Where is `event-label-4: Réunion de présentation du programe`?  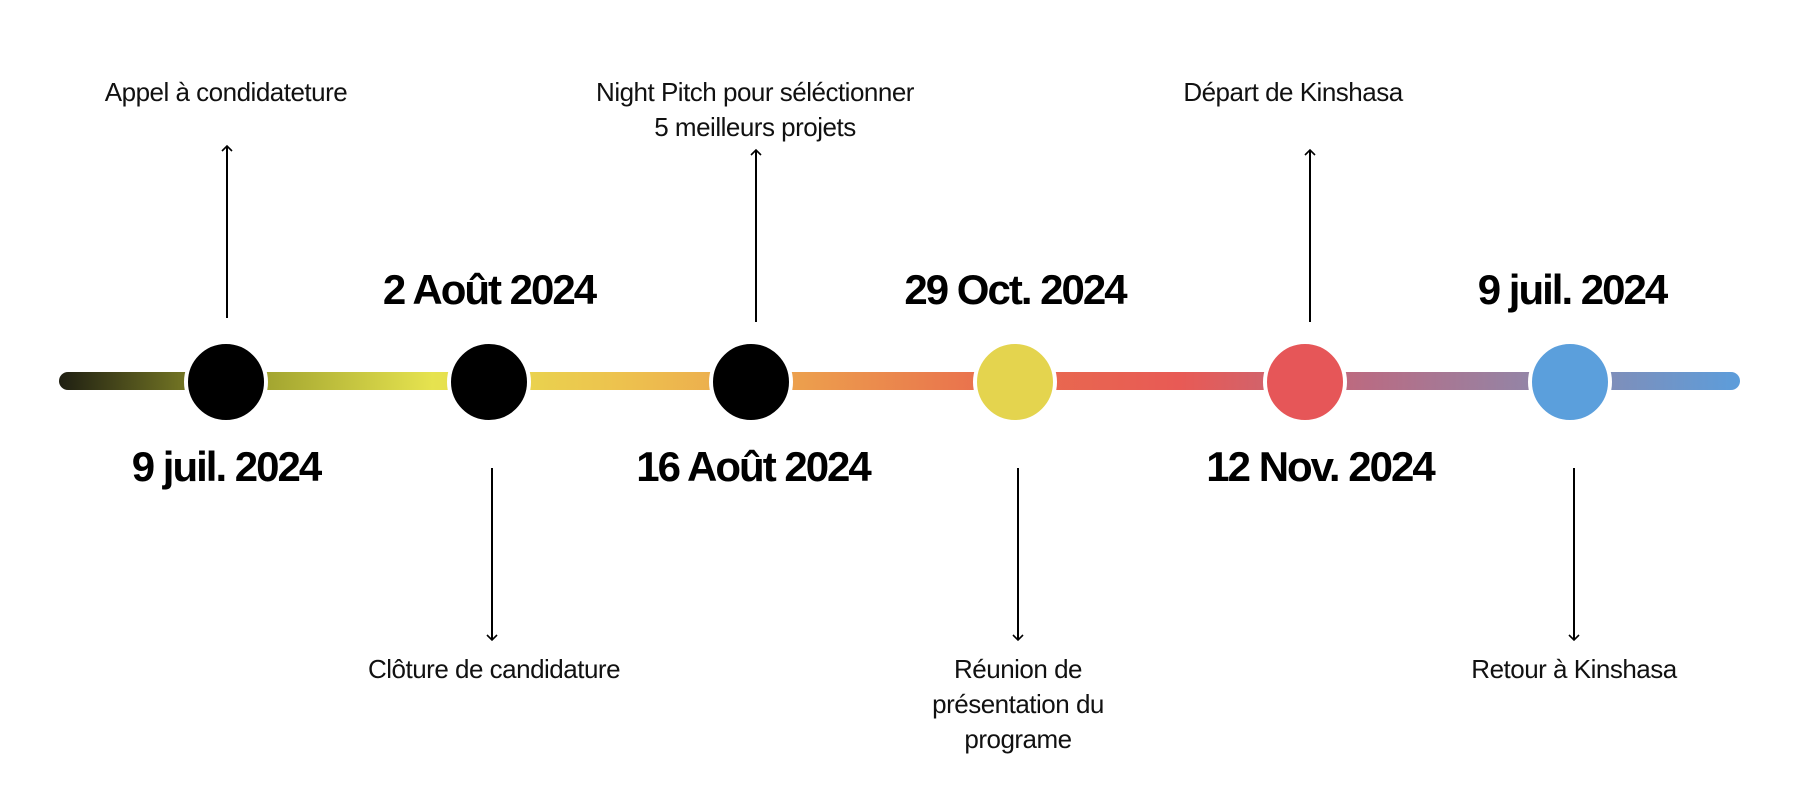 event-label-4: Réunion de présentation du programe is located at coordinates (1018, 704).